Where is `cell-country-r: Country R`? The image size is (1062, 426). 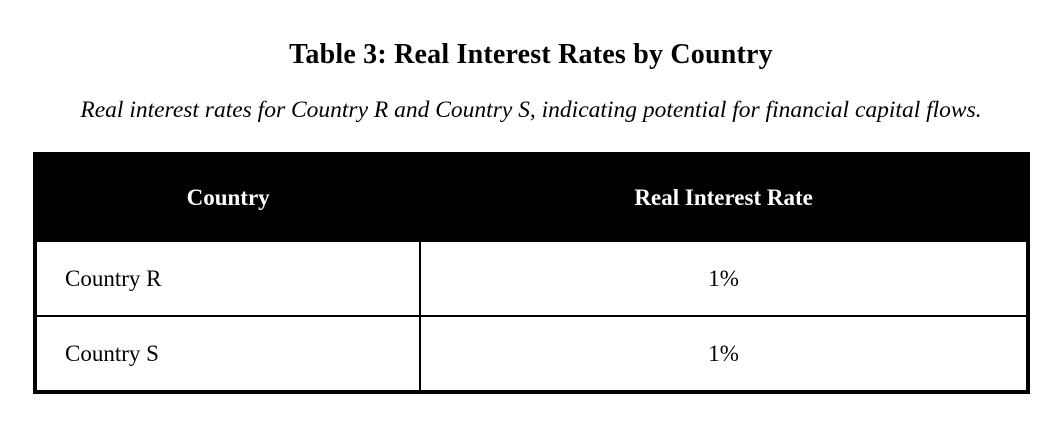
cell-country-r: Country R is located at coordinates (227, 278).